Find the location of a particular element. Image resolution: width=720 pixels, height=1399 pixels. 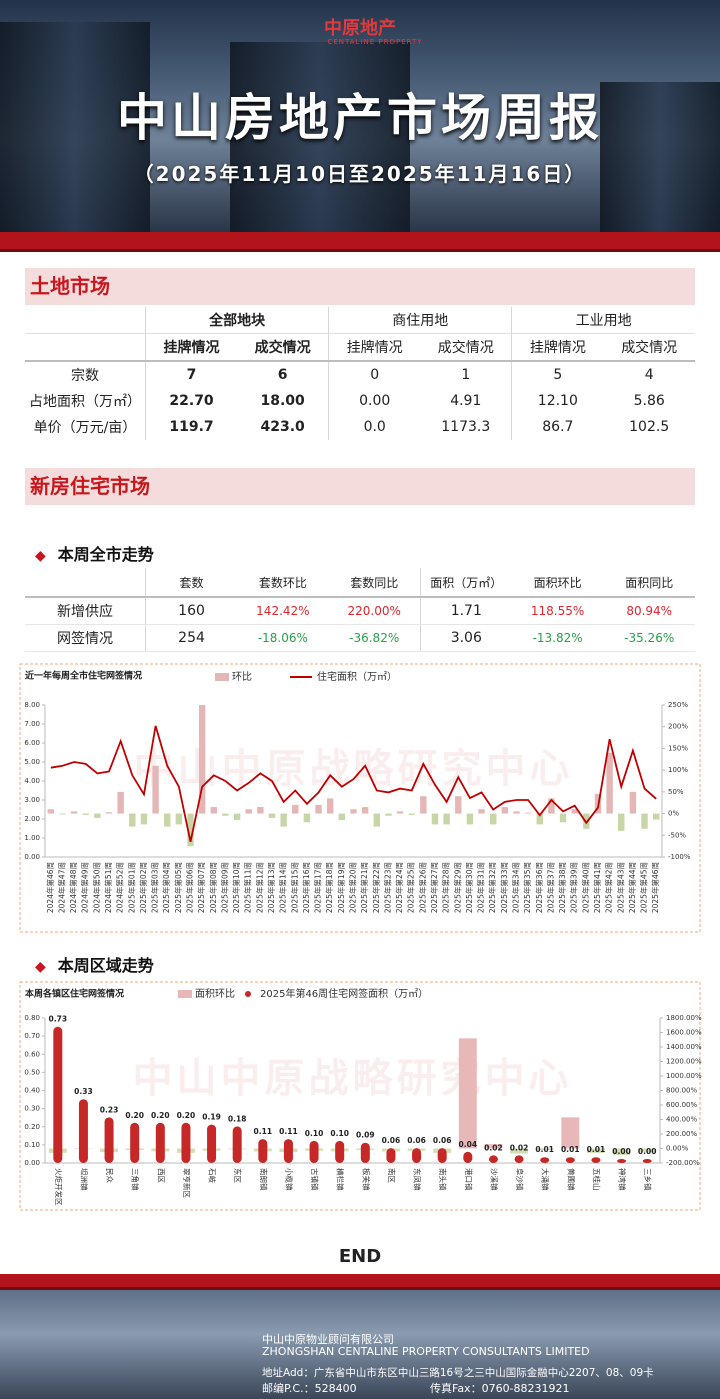

cell: 102.5 is located at coordinates (649, 427).